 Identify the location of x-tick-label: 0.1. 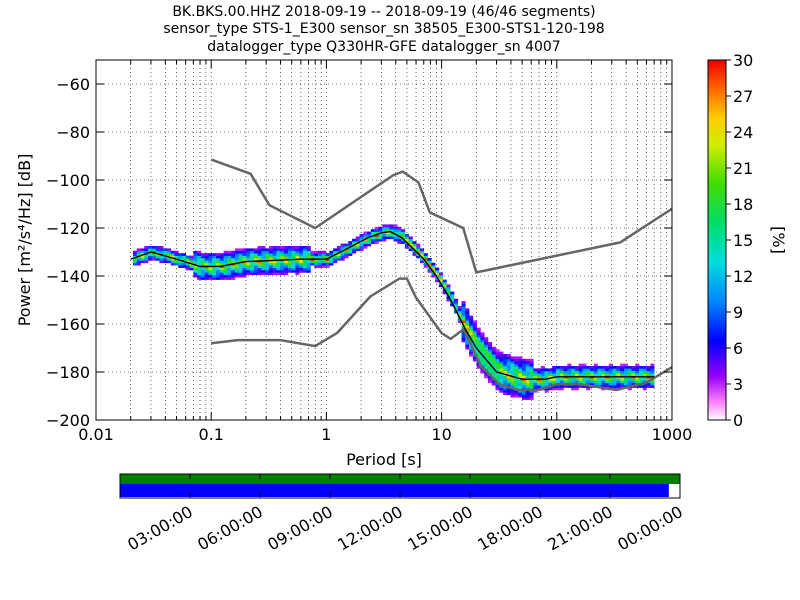
(210, 434).